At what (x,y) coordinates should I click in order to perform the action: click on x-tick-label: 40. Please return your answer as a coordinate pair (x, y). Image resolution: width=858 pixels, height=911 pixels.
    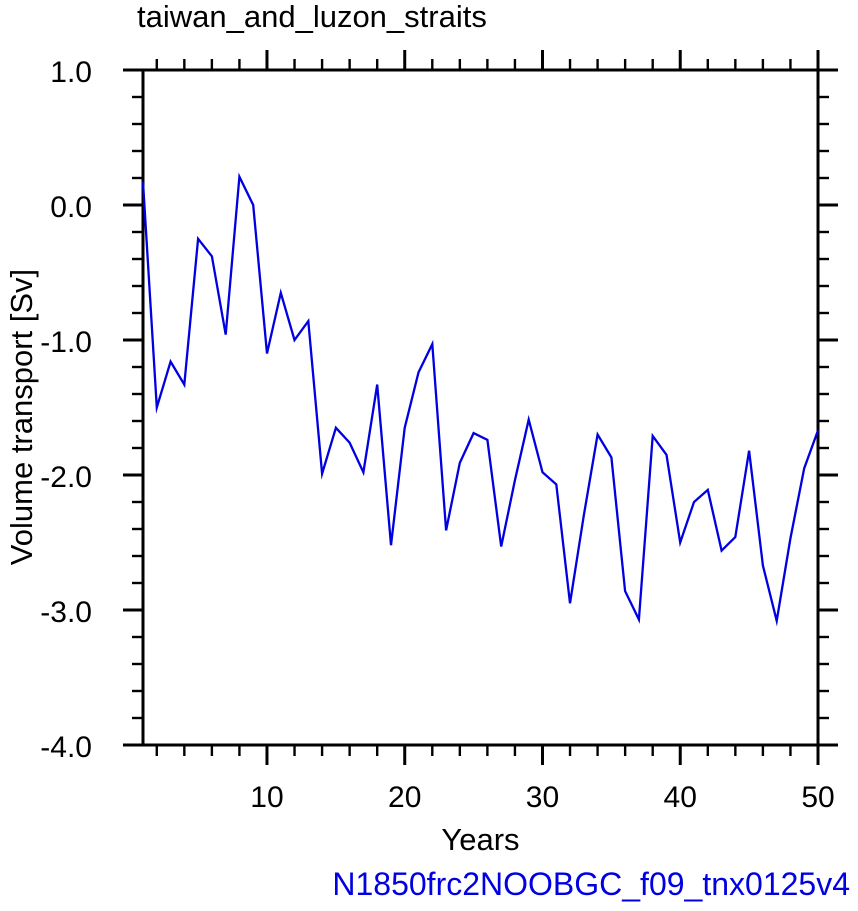
    Looking at the image, I should click on (680, 797).